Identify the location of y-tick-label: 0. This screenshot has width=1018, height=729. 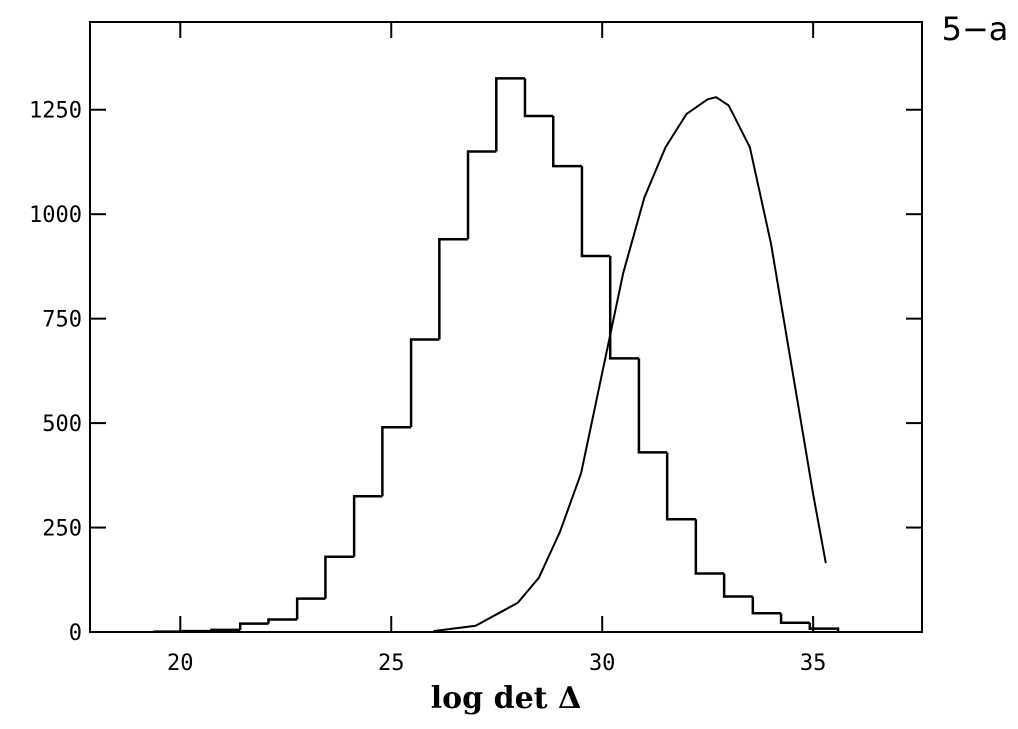
(75, 633).